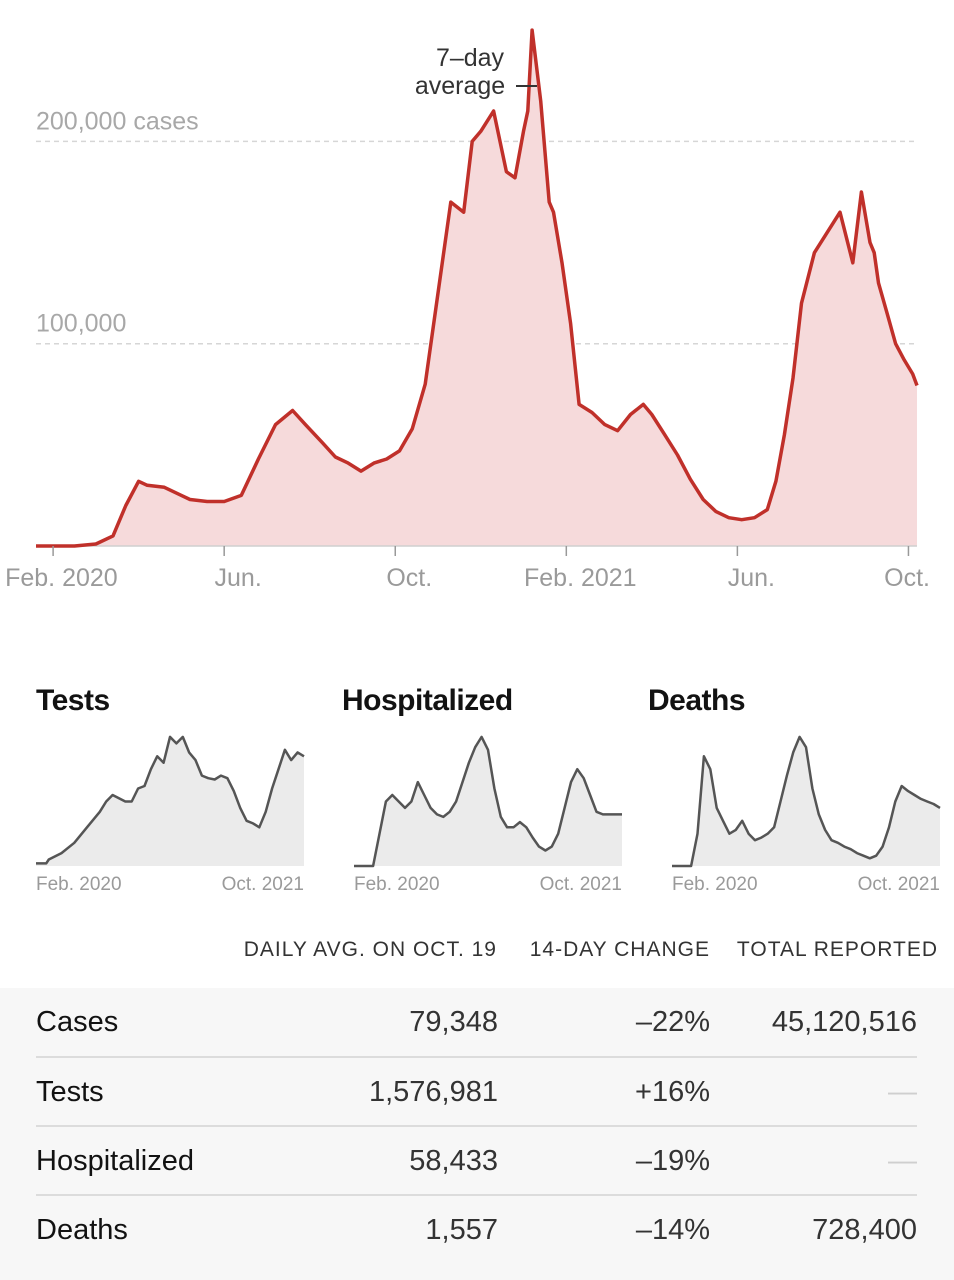 The height and width of the screenshot is (1280, 954). I want to click on y-tick-label: 100,000, so click(81, 324).